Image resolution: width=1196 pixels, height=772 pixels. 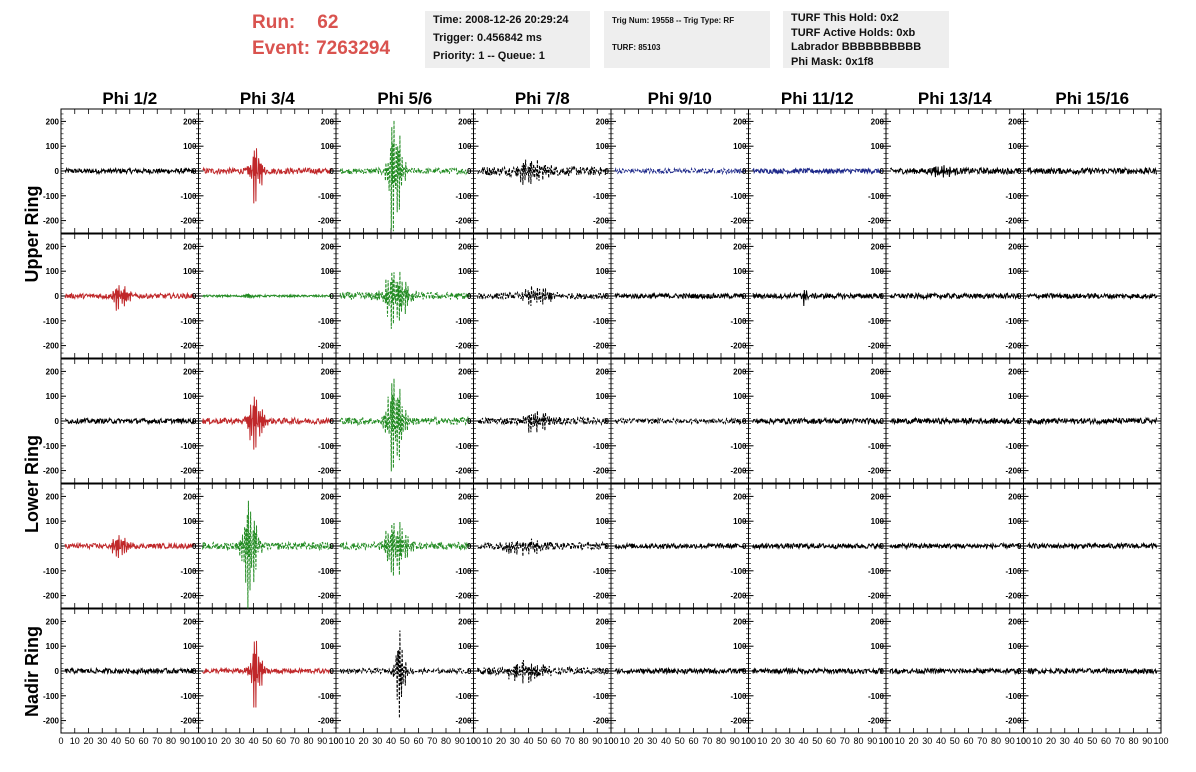 What do you see at coordinates (853, 32) in the screenshot?
I see `turf-active-text: TURF Active Holds: 0xb` at bounding box center [853, 32].